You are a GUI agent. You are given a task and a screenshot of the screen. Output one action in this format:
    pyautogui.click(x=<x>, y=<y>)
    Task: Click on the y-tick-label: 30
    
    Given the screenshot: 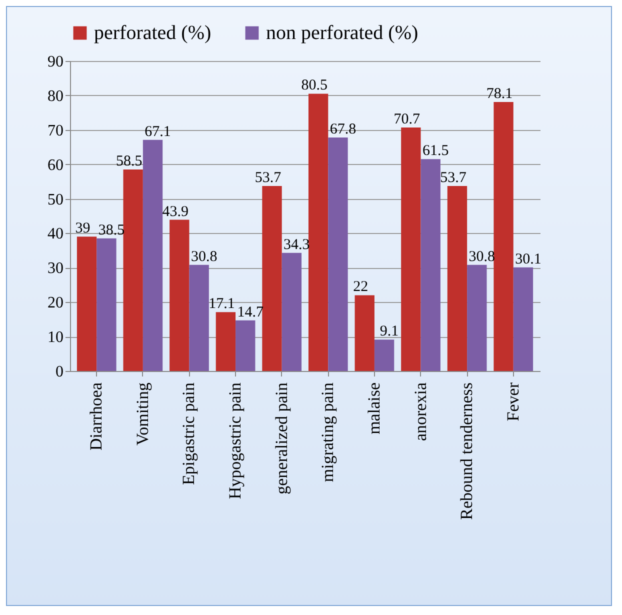 What is the action you would take?
    pyautogui.click(x=56, y=269)
    